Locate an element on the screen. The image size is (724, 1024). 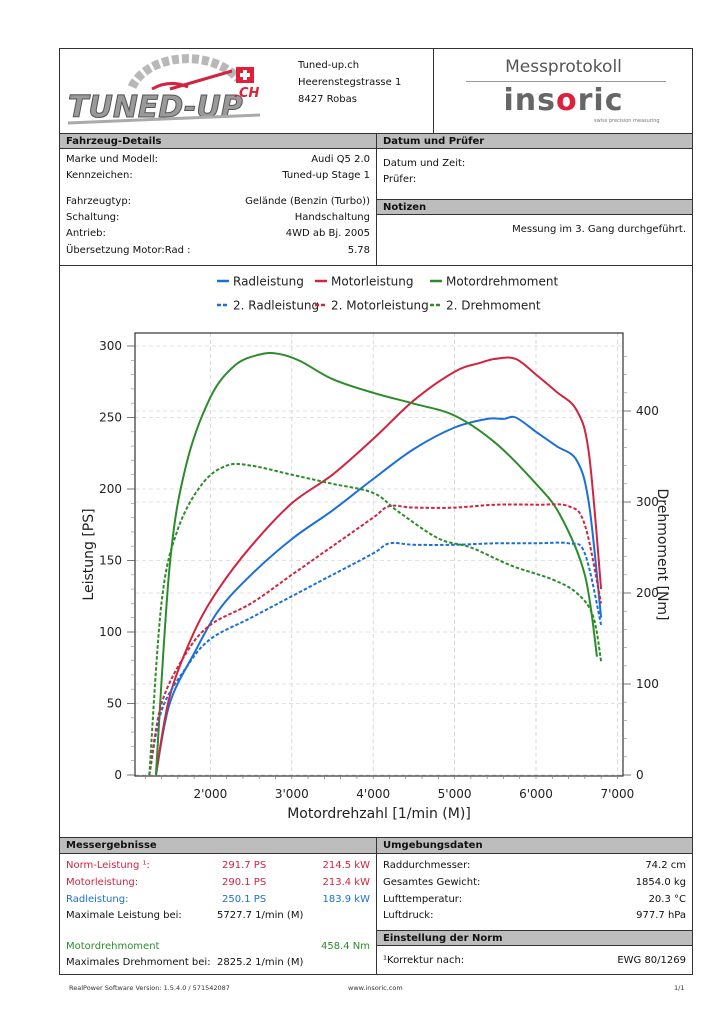
vehicle-row-label: Übersetzung Motor:Rad : is located at coordinates (128, 250).